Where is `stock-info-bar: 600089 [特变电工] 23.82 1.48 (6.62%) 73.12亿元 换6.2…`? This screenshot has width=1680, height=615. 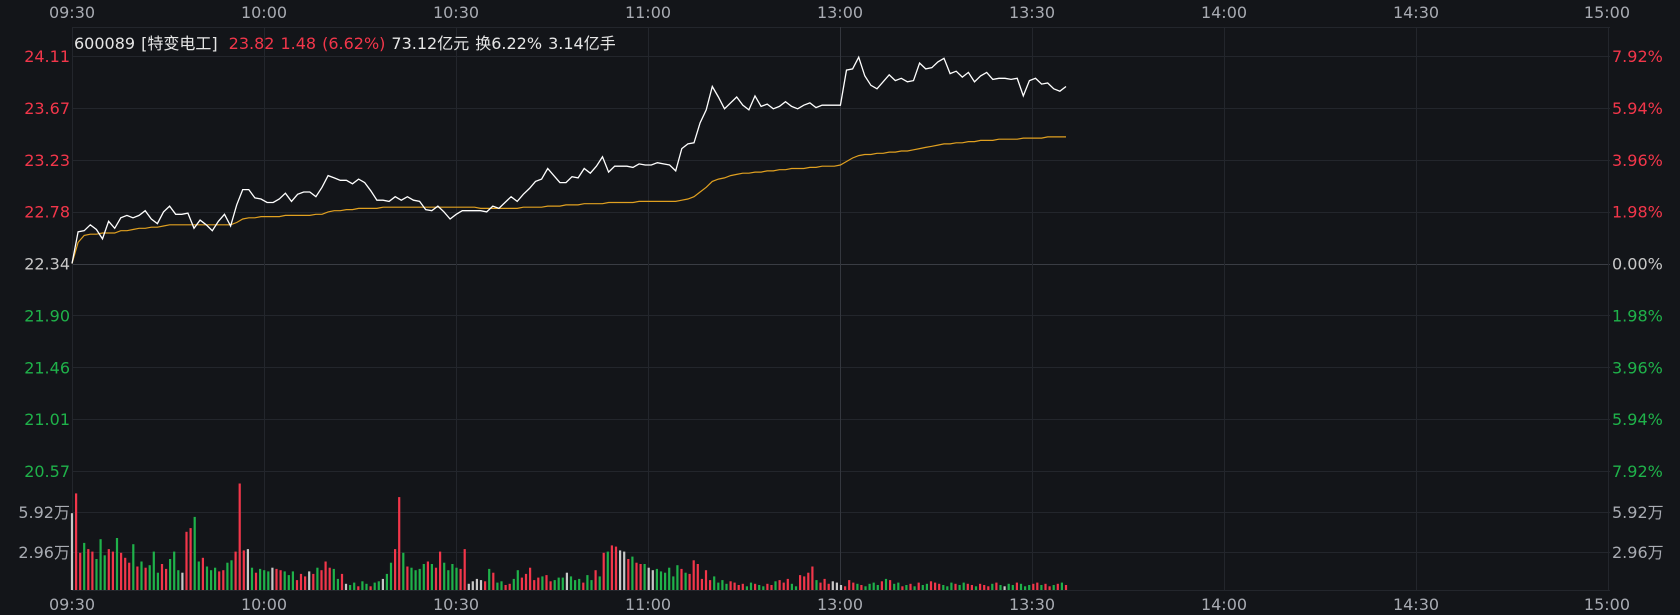 stock-info-bar: 600089 [特变电工] 23.82 1.48 (6.62%) 73.12亿元 换6.2… is located at coordinates (348, 42).